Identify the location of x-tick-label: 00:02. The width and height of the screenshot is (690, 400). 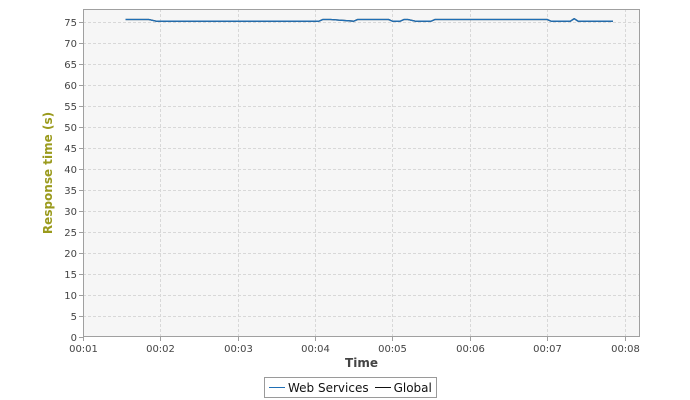
(160, 349).